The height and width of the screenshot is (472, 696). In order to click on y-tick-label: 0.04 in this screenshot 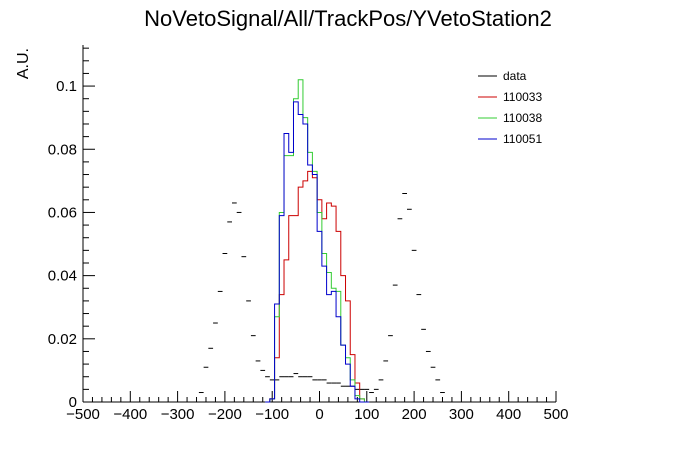, I will do `click(62, 276)`.